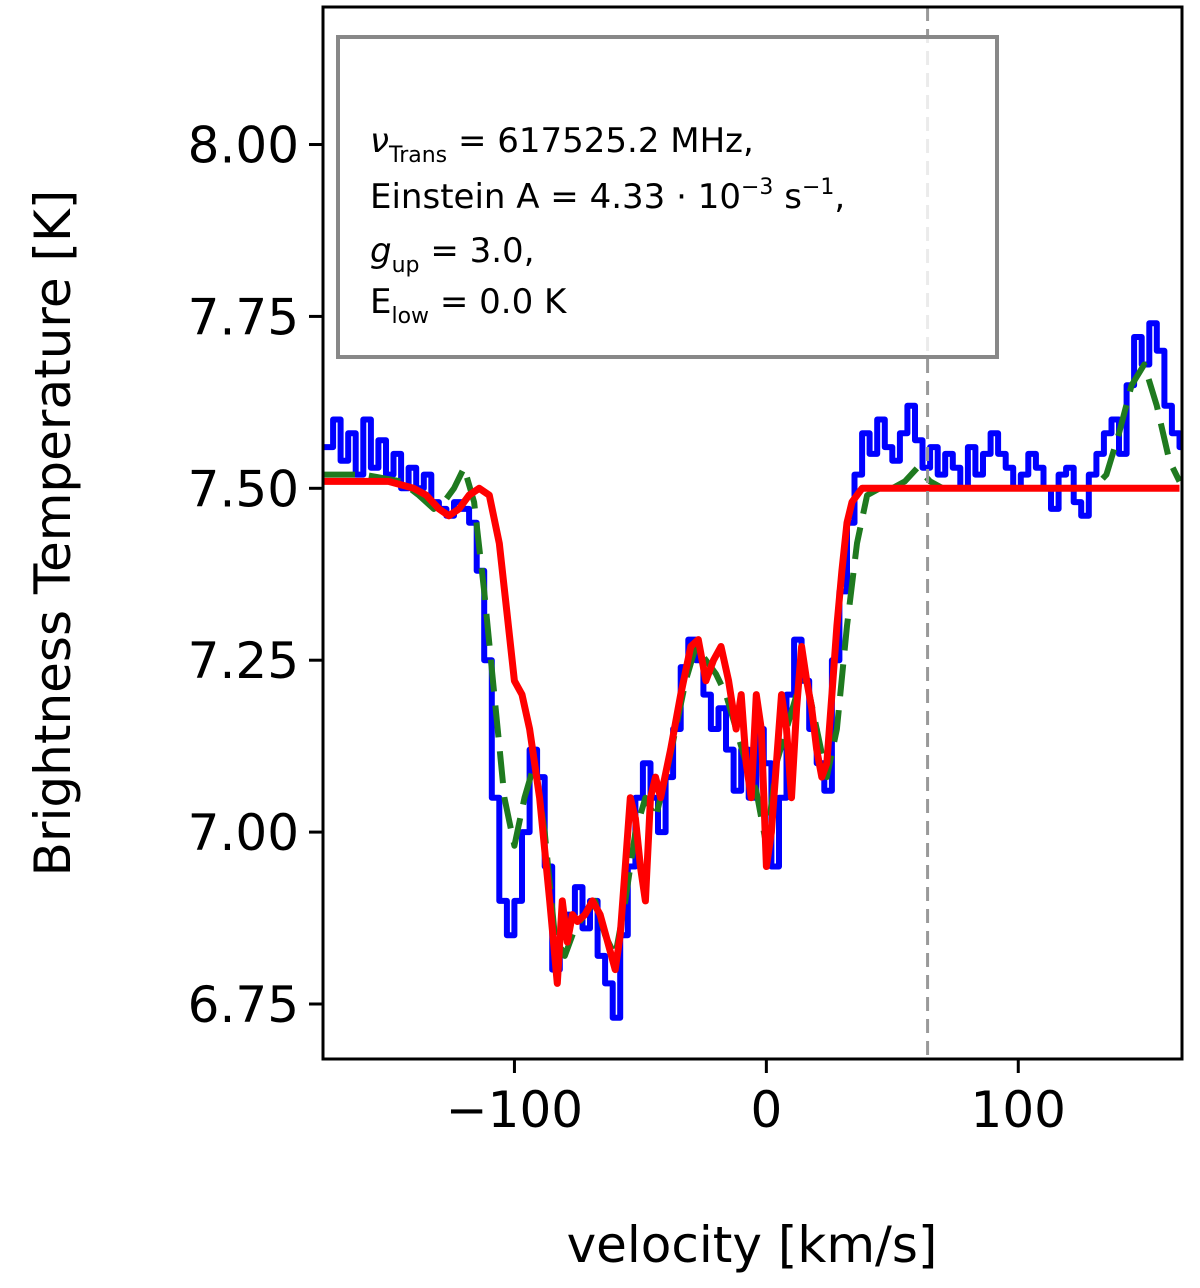 Image resolution: width=1200 pixels, height=1288 pixels. I want to click on annotation-line-4: Elow = 0.0 K, so click(469, 305).